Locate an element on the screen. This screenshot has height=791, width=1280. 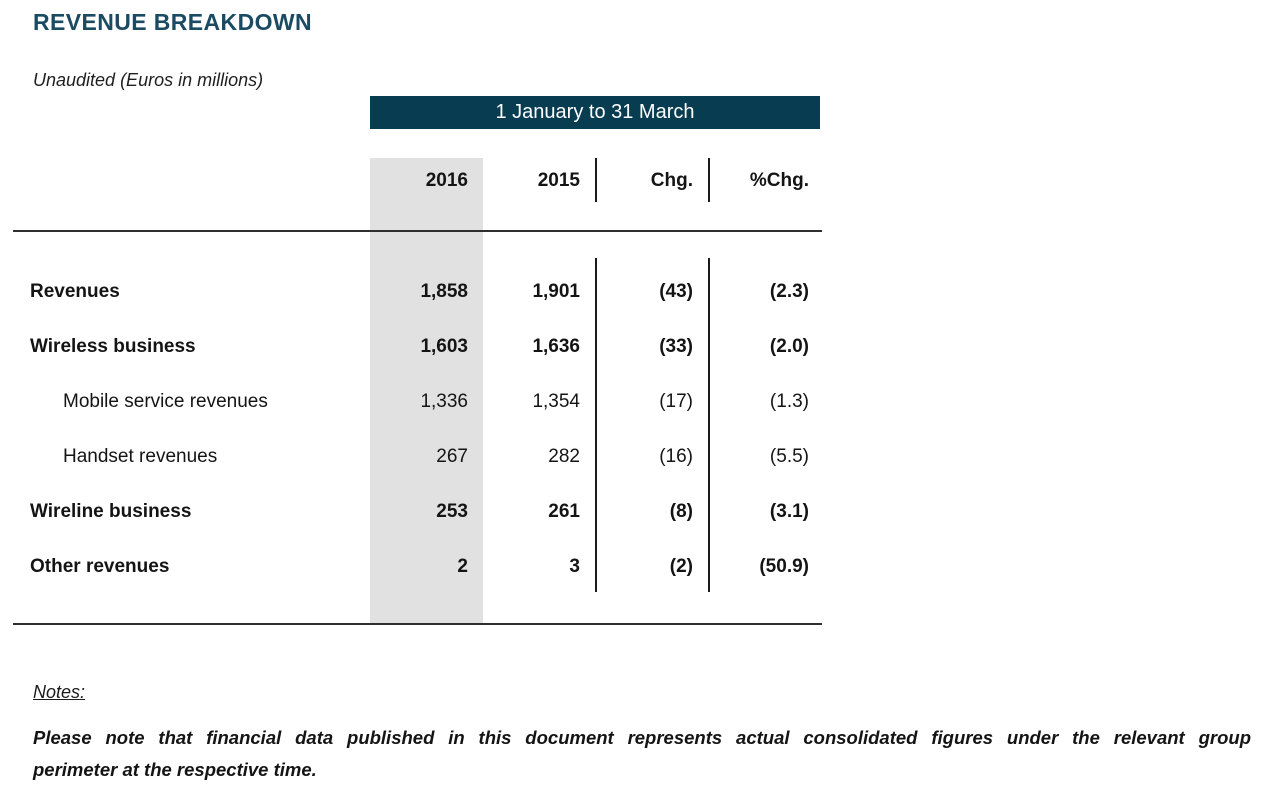
row-label: Wireless business is located at coordinates (113, 346).